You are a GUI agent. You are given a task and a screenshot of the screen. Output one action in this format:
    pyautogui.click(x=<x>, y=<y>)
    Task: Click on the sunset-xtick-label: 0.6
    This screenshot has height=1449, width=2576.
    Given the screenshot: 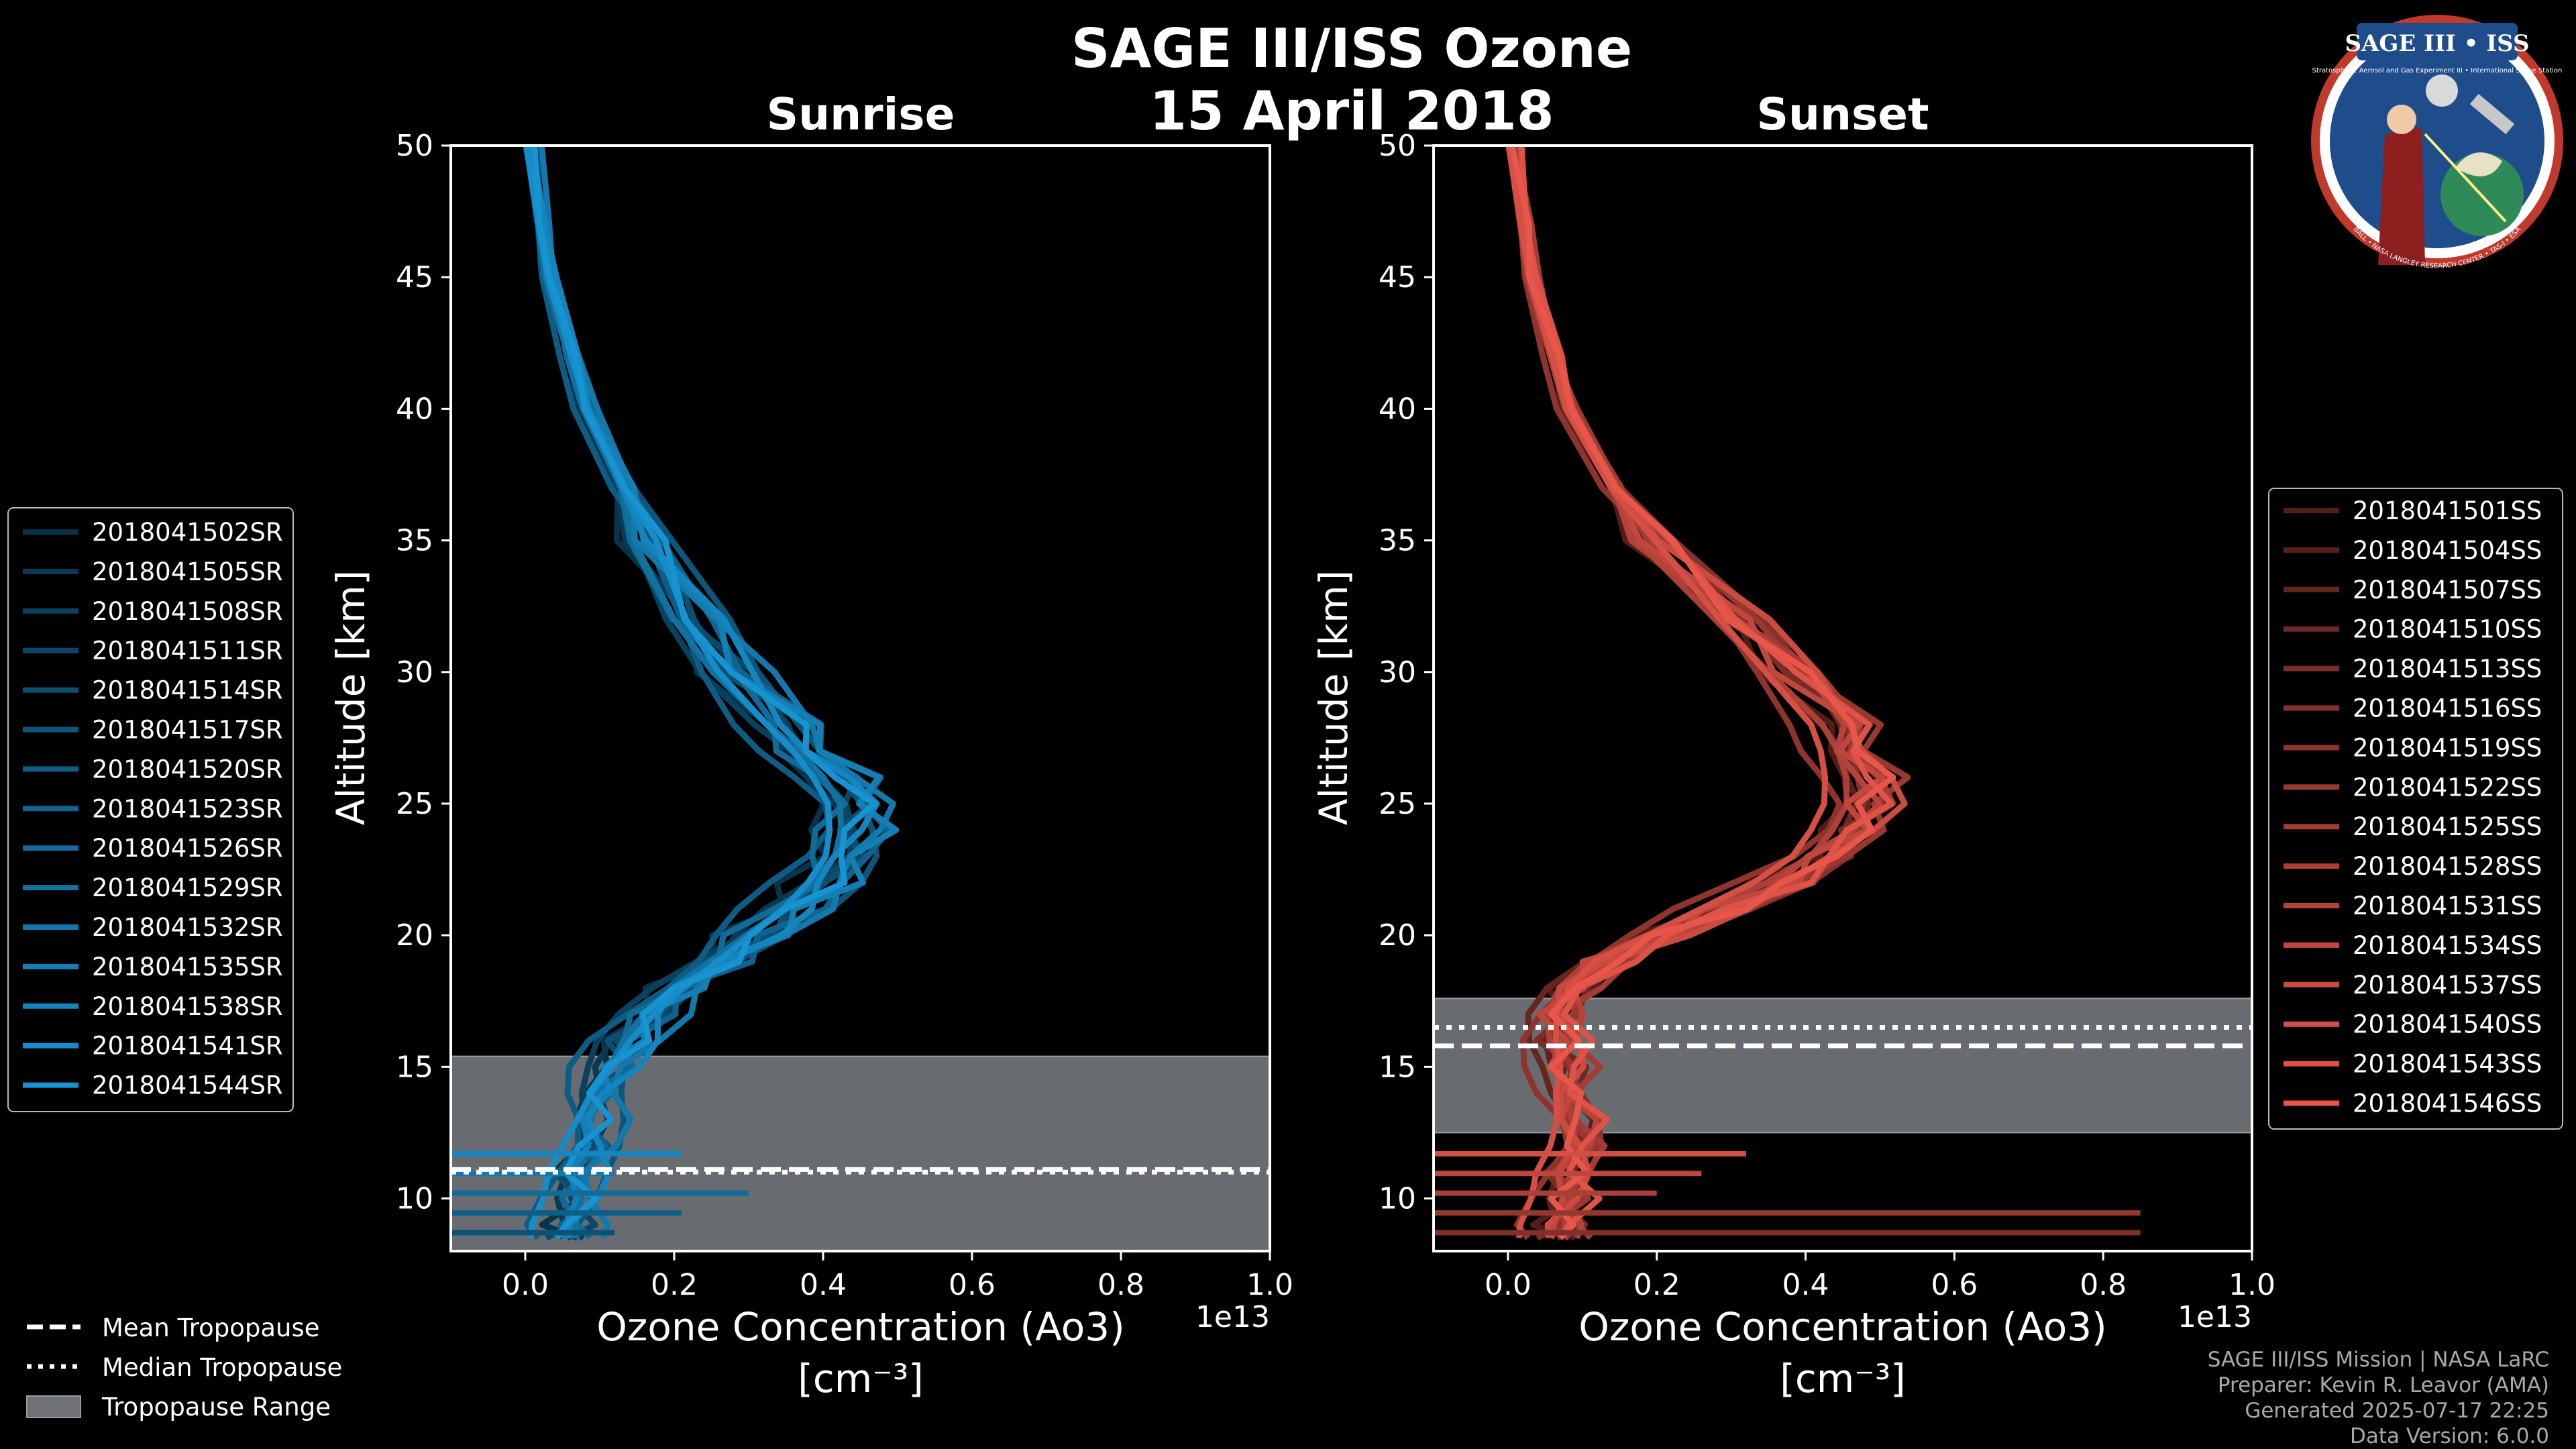 What is the action you would take?
    pyautogui.click(x=1954, y=1285)
    